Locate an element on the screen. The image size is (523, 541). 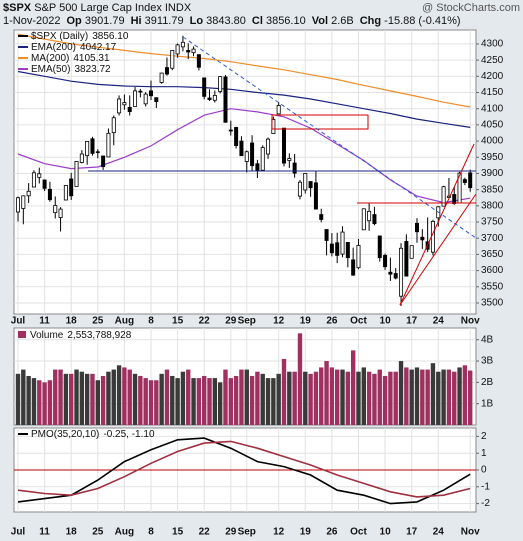
y-tick-label: 4250 is located at coordinates (492, 60).